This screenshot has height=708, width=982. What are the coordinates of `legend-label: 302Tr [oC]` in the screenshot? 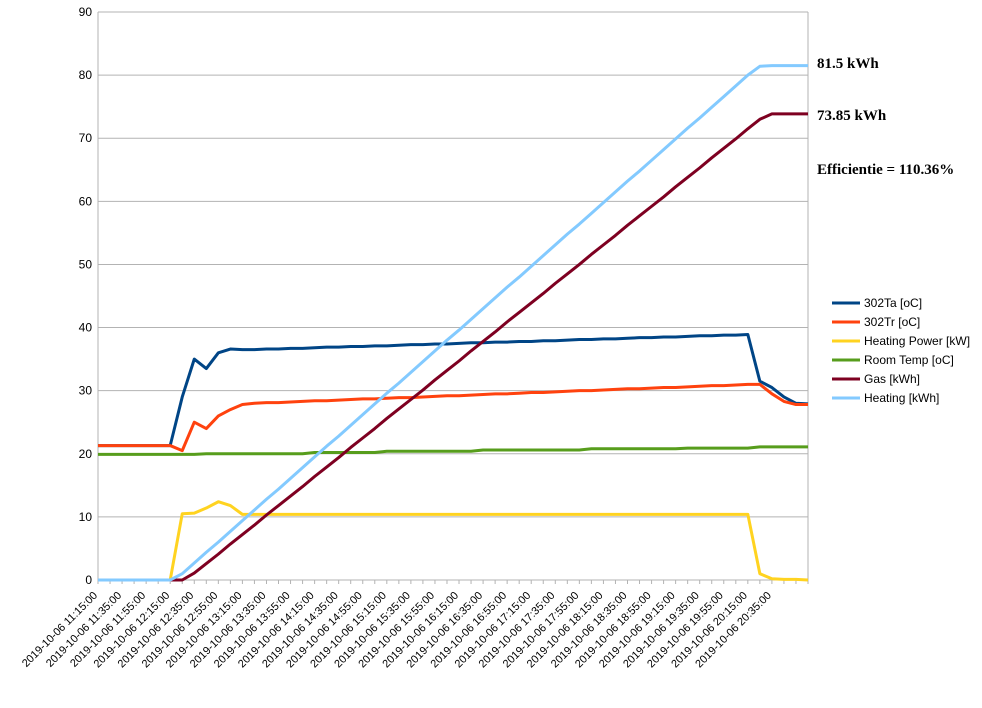 It's located at (892, 322).